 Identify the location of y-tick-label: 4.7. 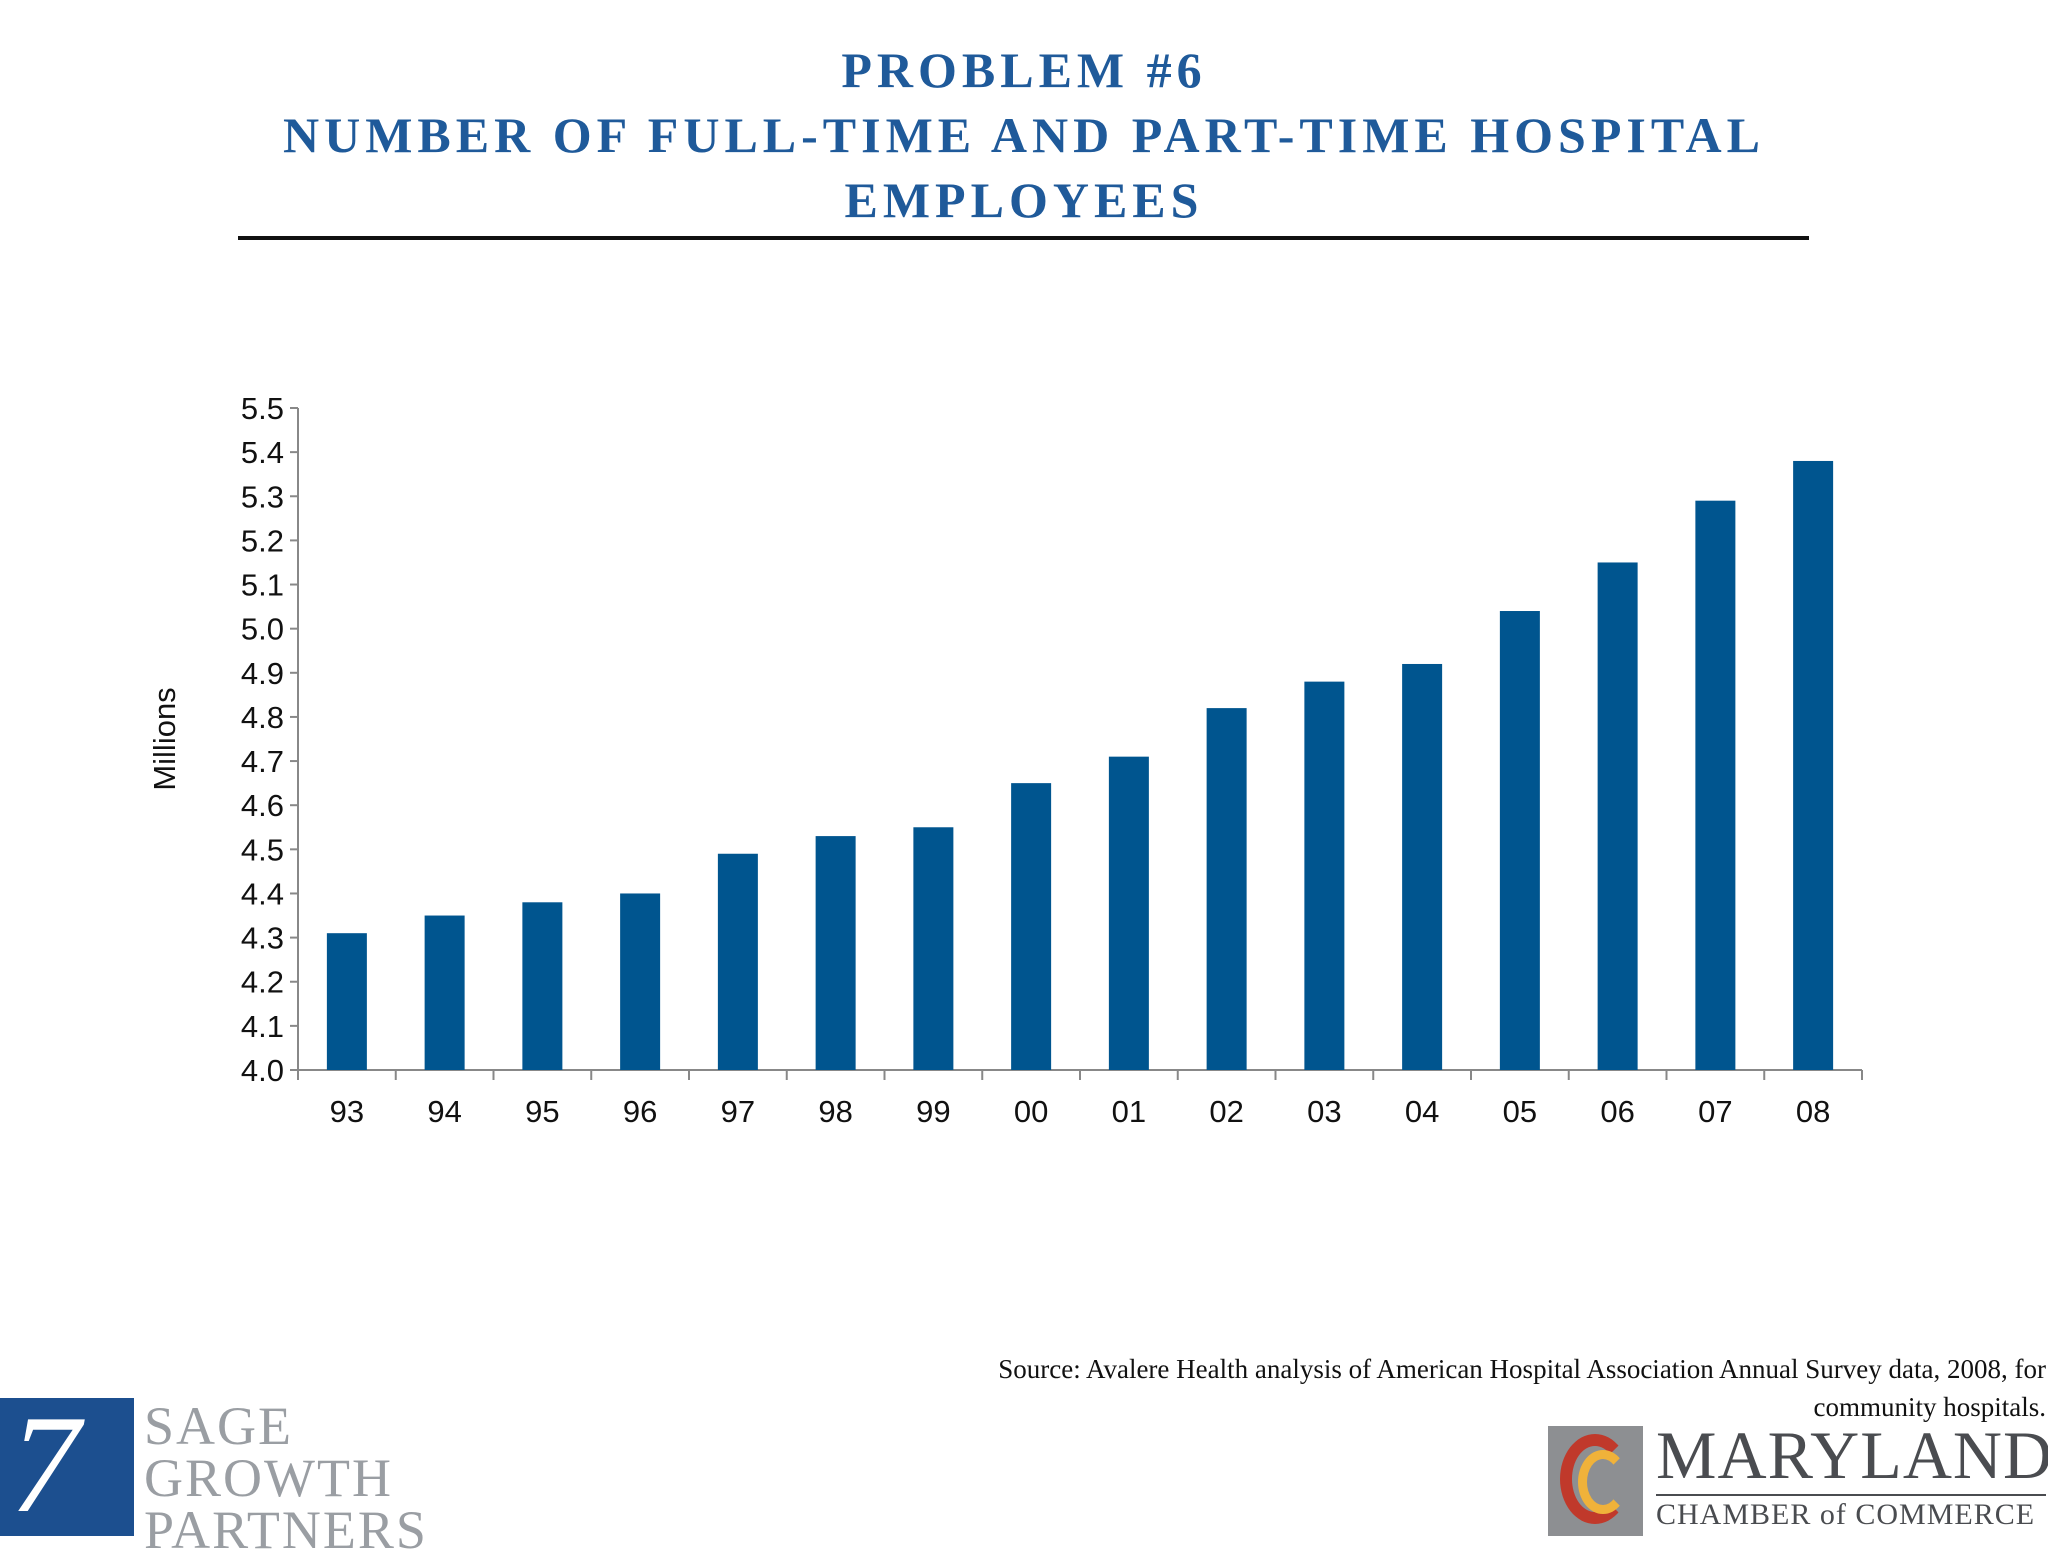
(262, 761).